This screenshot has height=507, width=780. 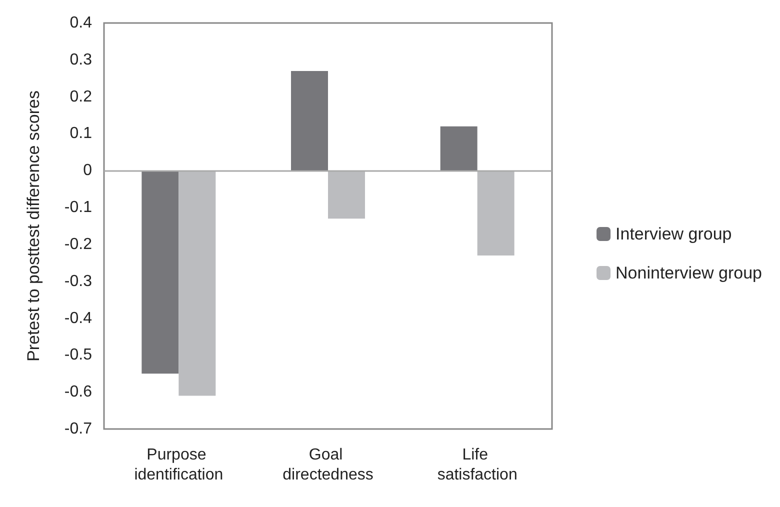 I want to click on y-tick-label: -0.4, so click(x=78, y=318).